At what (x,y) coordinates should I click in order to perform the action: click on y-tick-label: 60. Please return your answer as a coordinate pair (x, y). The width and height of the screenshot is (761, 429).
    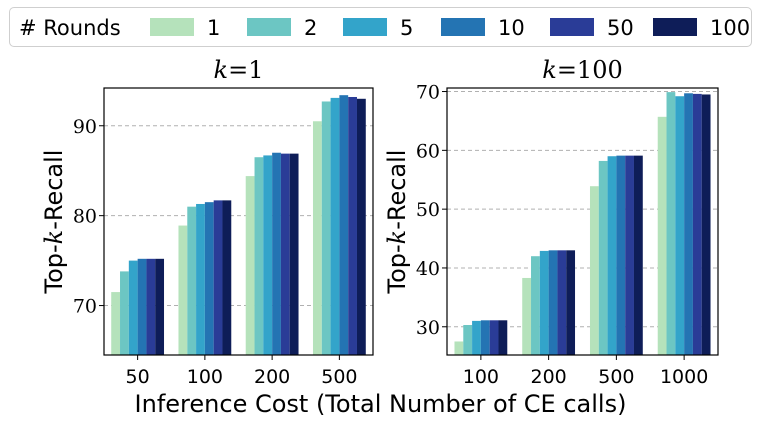
    Looking at the image, I should click on (428, 151).